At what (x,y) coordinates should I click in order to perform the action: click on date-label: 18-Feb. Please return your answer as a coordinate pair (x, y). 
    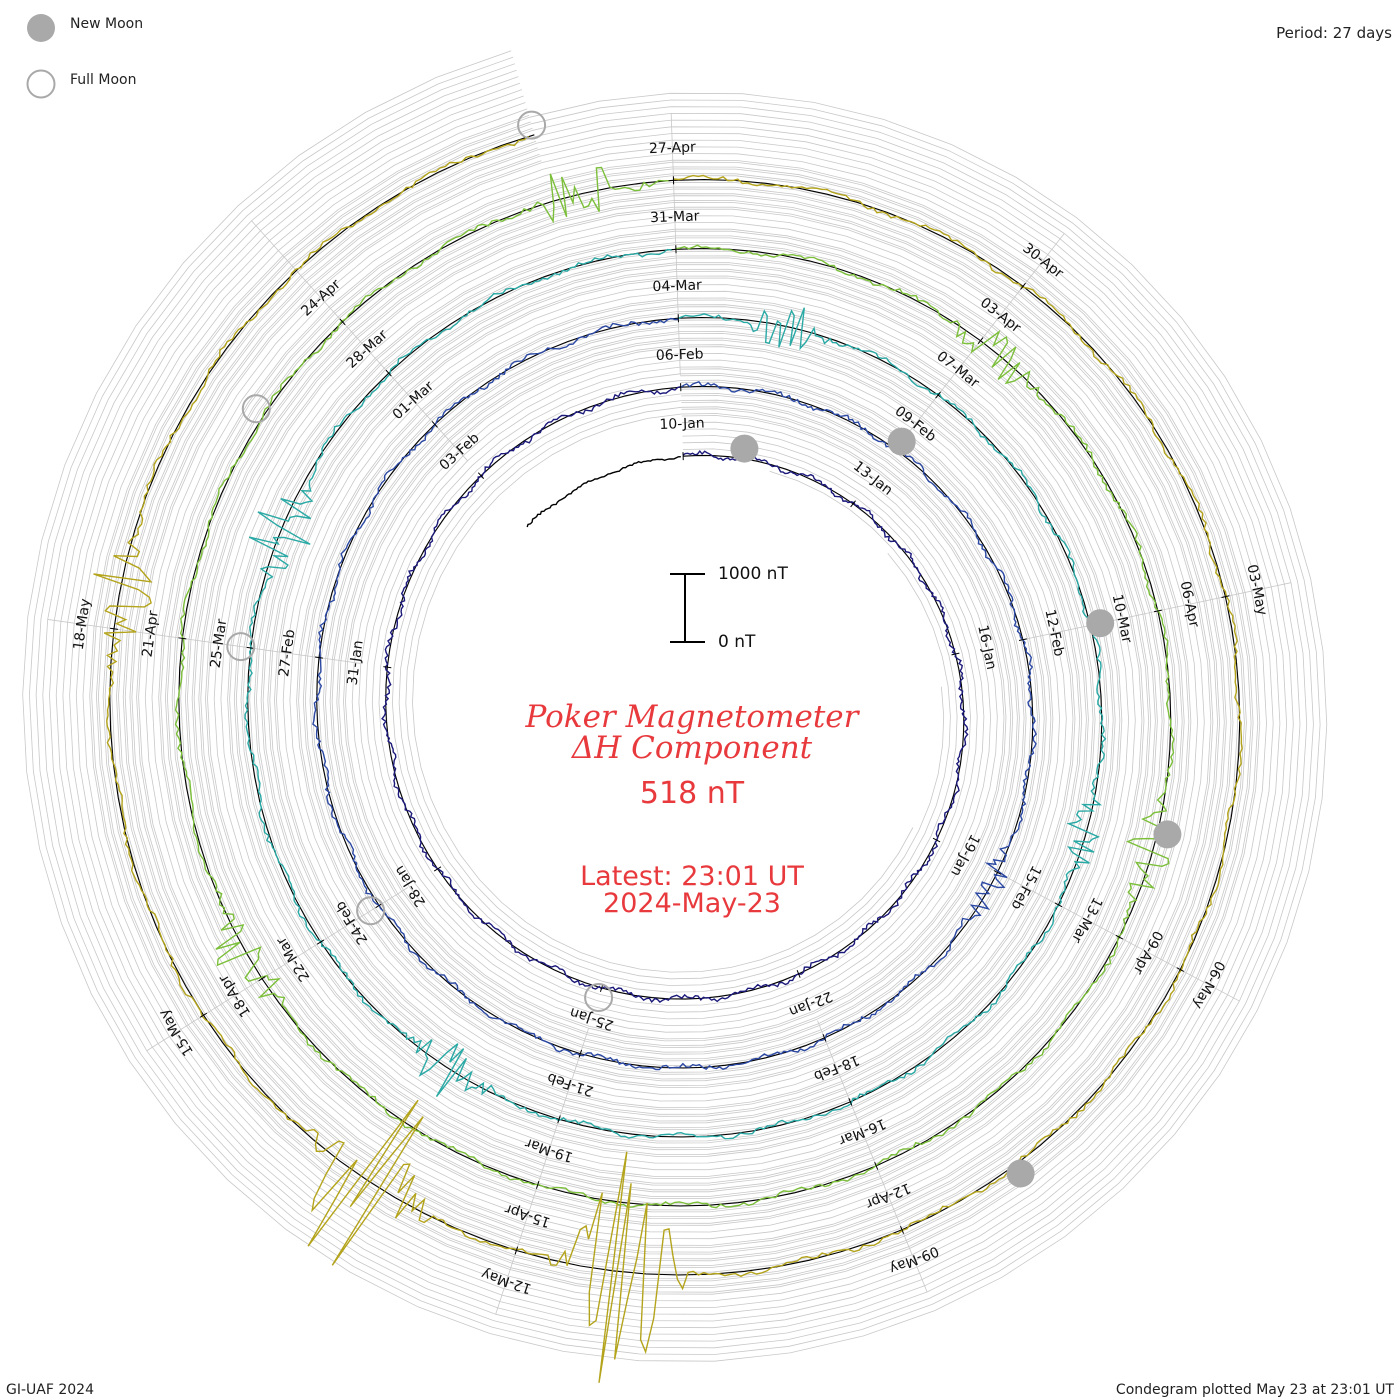
    Looking at the image, I should click on (836, 1067).